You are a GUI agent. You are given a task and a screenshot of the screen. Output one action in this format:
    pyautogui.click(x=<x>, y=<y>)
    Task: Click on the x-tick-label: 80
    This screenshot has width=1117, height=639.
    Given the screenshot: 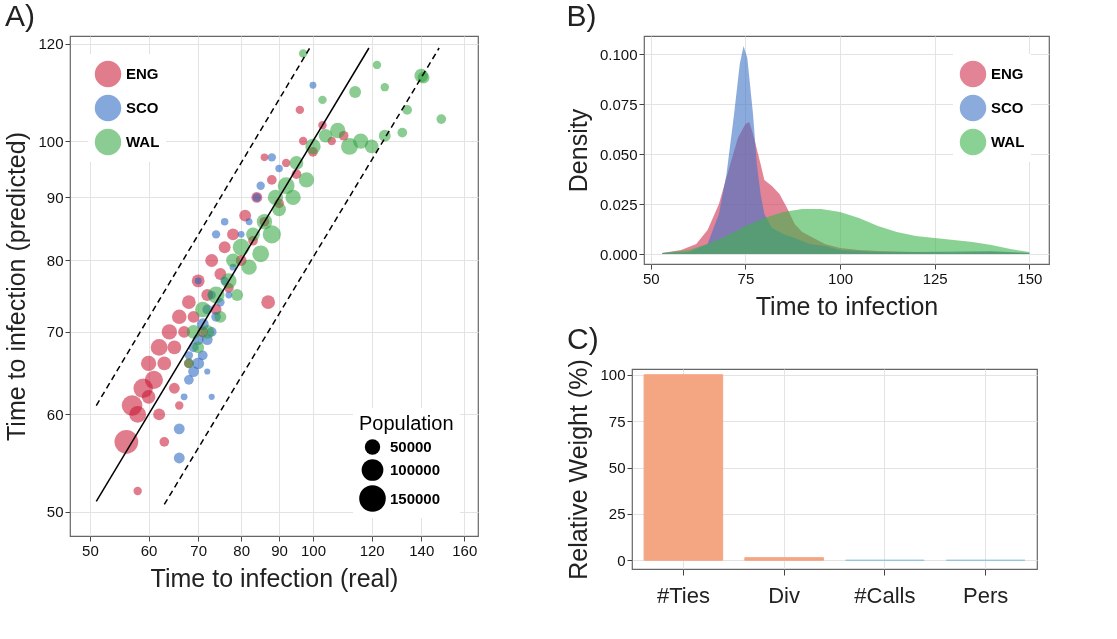 What is the action you would take?
    pyautogui.click(x=242, y=550)
    